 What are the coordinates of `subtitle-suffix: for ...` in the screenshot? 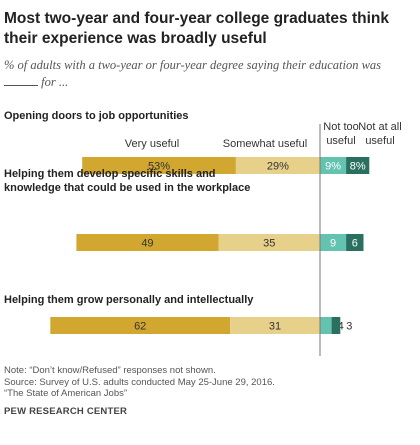 It's located at (55, 82).